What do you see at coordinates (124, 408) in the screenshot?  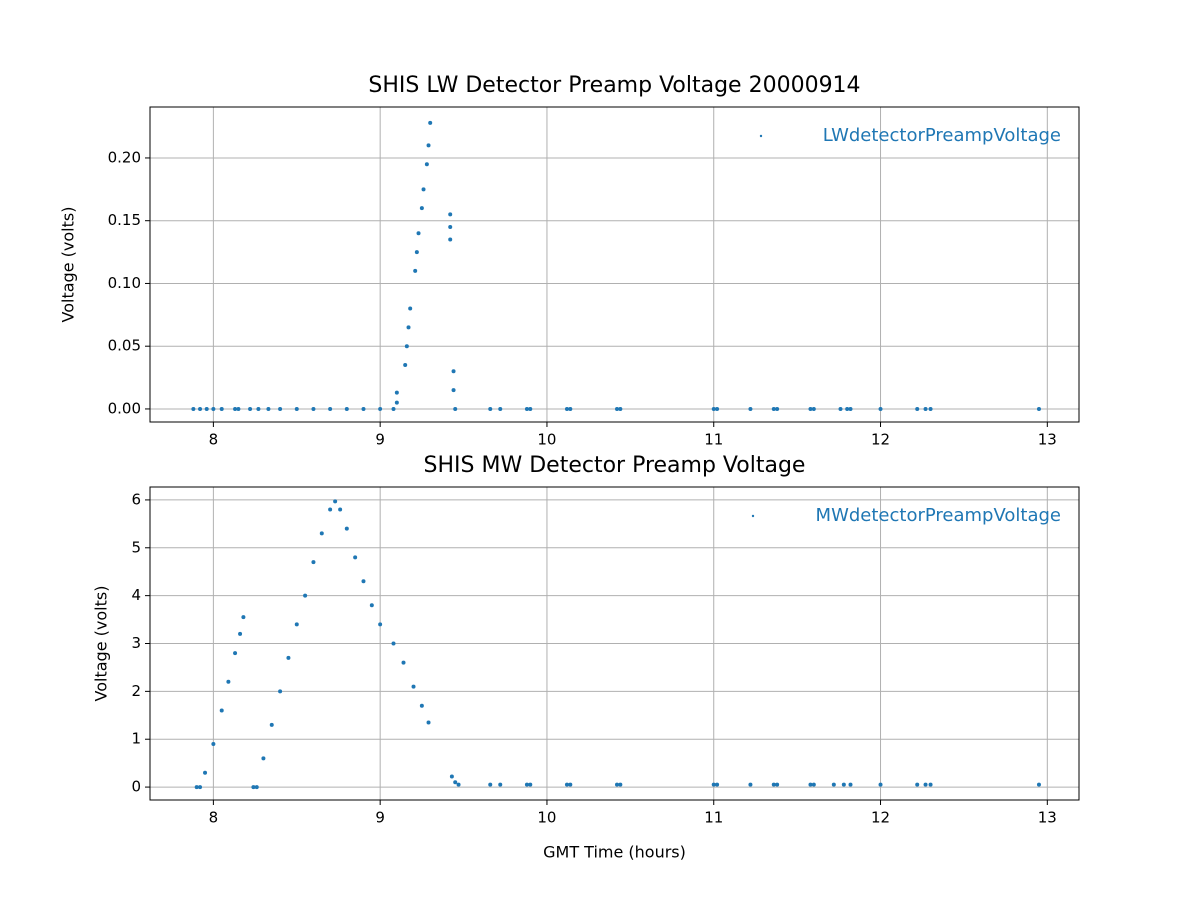 I see `y-tick-label: 0.00` at bounding box center [124, 408].